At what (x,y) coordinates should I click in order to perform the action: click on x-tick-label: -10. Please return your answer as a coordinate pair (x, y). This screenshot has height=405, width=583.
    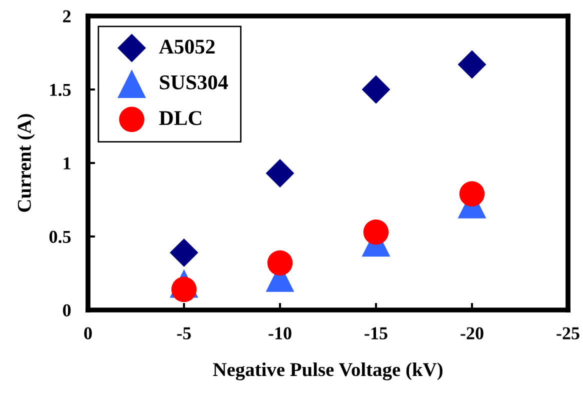
    Looking at the image, I should click on (280, 333).